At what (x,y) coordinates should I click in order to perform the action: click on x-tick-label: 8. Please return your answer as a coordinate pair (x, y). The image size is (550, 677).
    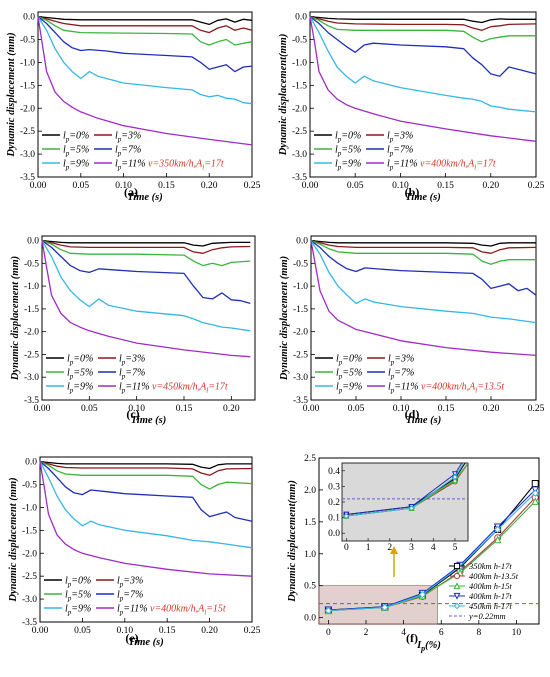
    Looking at the image, I should click on (478, 633).